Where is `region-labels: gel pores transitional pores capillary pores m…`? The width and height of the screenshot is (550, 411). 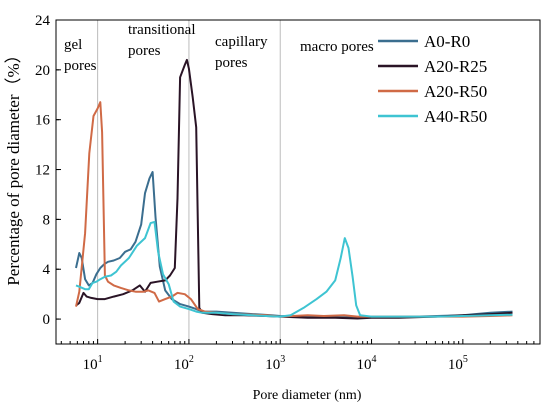
region-labels: gel pores transitional pores capillary pores m… is located at coordinates (219, 48).